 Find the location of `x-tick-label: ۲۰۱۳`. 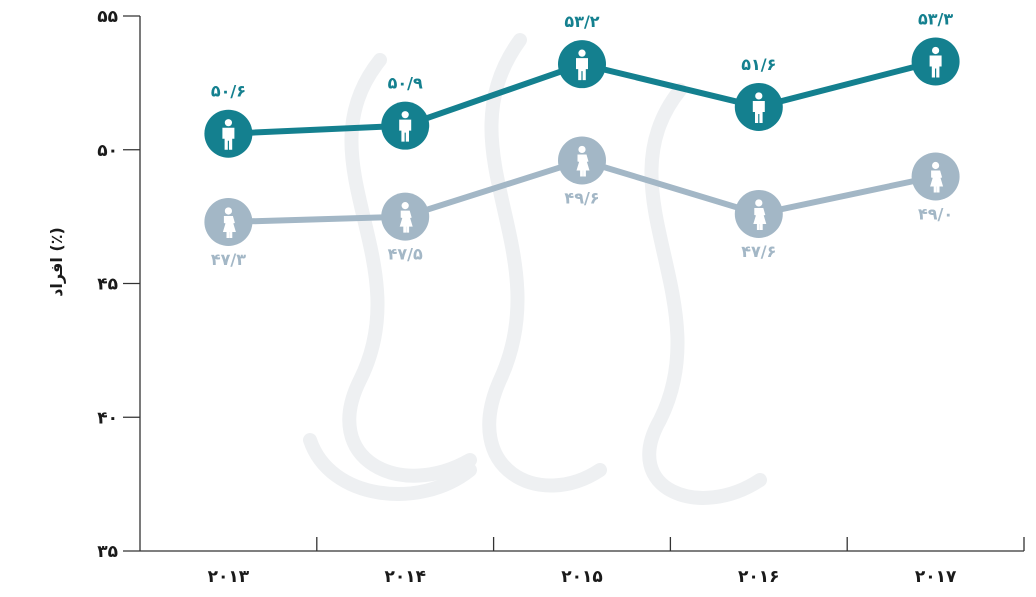

x-tick-label: ۲۰۱۳ is located at coordinates (229, 577).